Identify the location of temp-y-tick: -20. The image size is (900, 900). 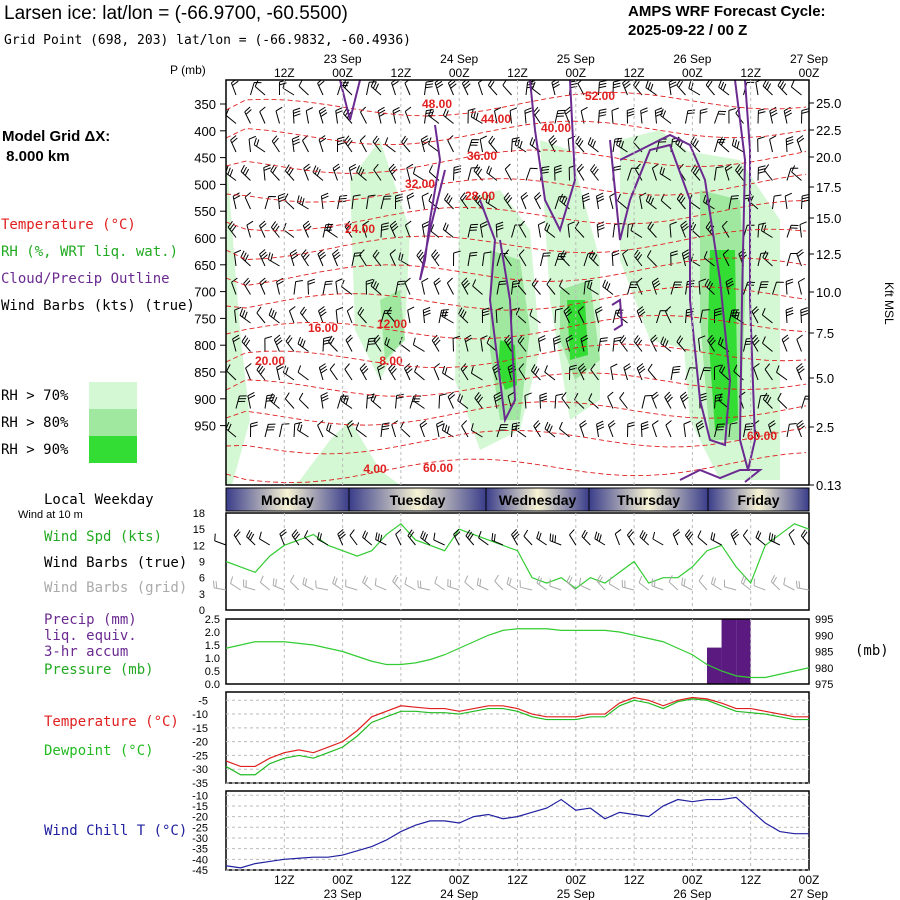
(200, 743).